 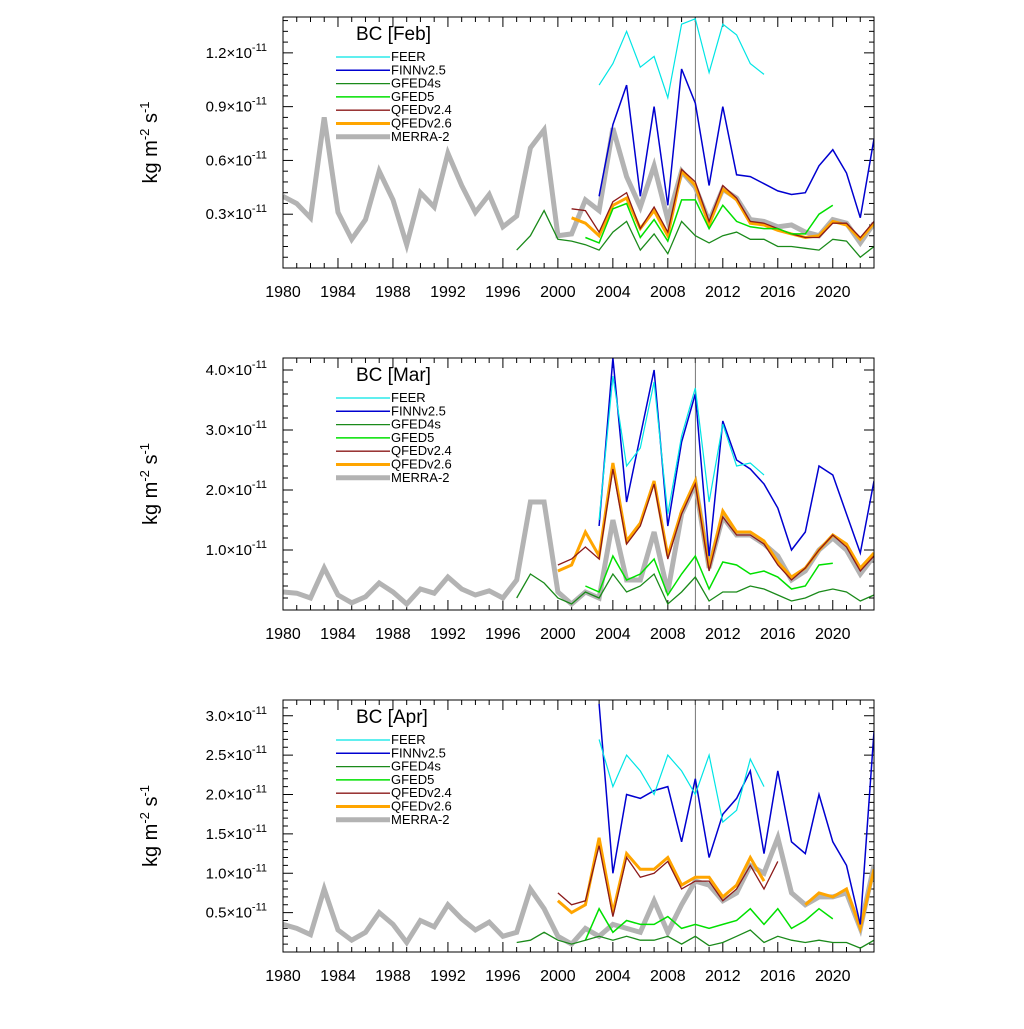 I want to click on chart-title: BC [Feb], so click(x=393, y=34).